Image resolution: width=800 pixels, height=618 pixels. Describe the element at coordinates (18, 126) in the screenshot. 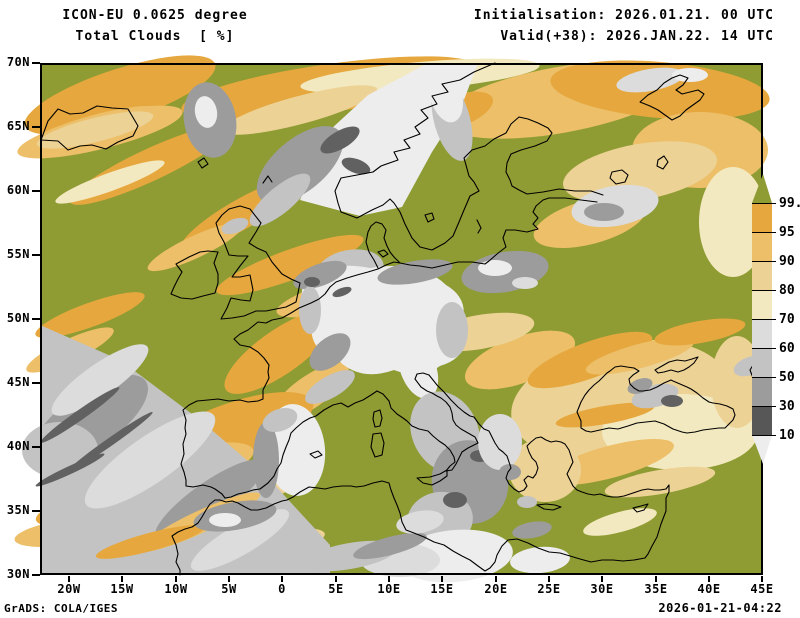

I see `y-axis-label: 65N` at that location.